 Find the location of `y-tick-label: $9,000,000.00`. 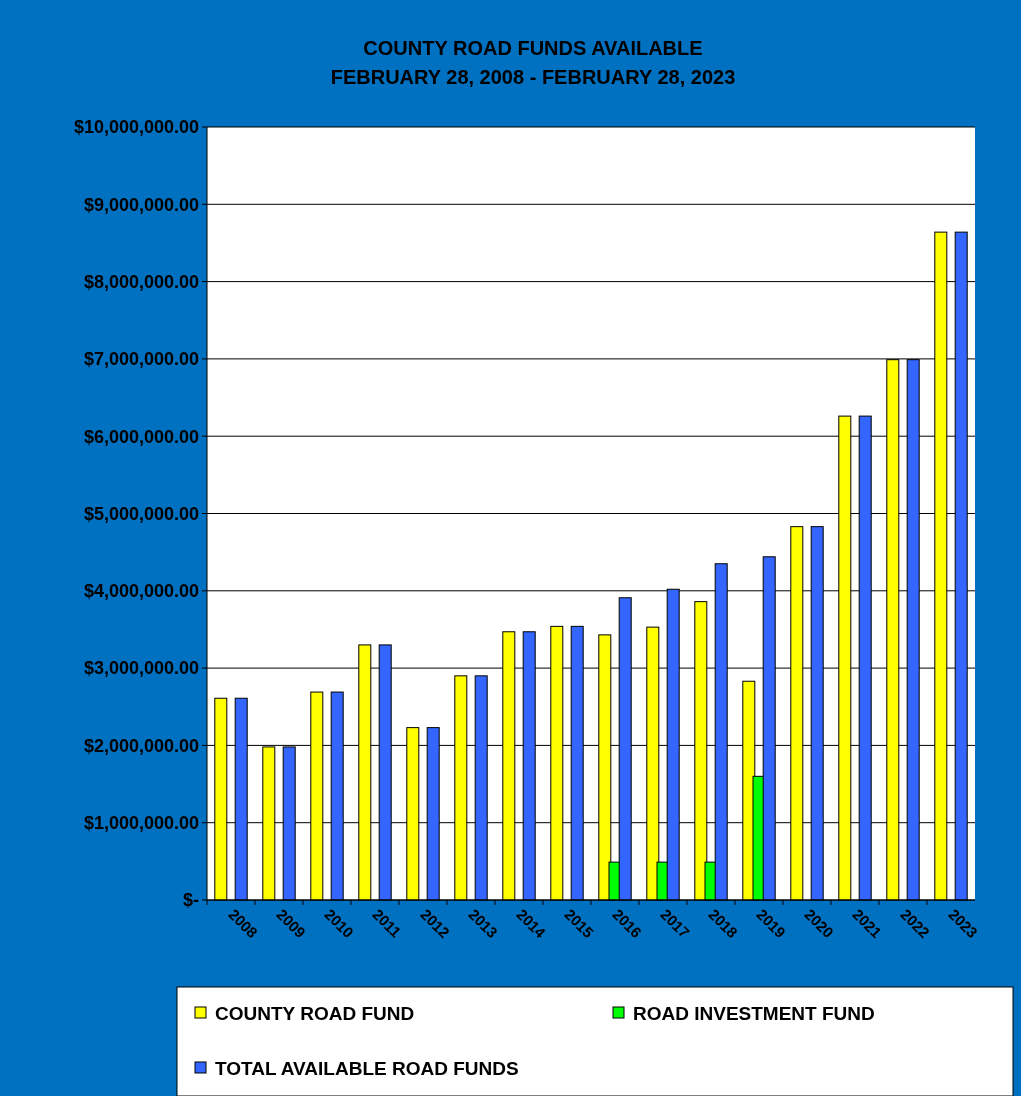

y-tick-label: $9,000,000.00 is located at coordinates (141, 204).